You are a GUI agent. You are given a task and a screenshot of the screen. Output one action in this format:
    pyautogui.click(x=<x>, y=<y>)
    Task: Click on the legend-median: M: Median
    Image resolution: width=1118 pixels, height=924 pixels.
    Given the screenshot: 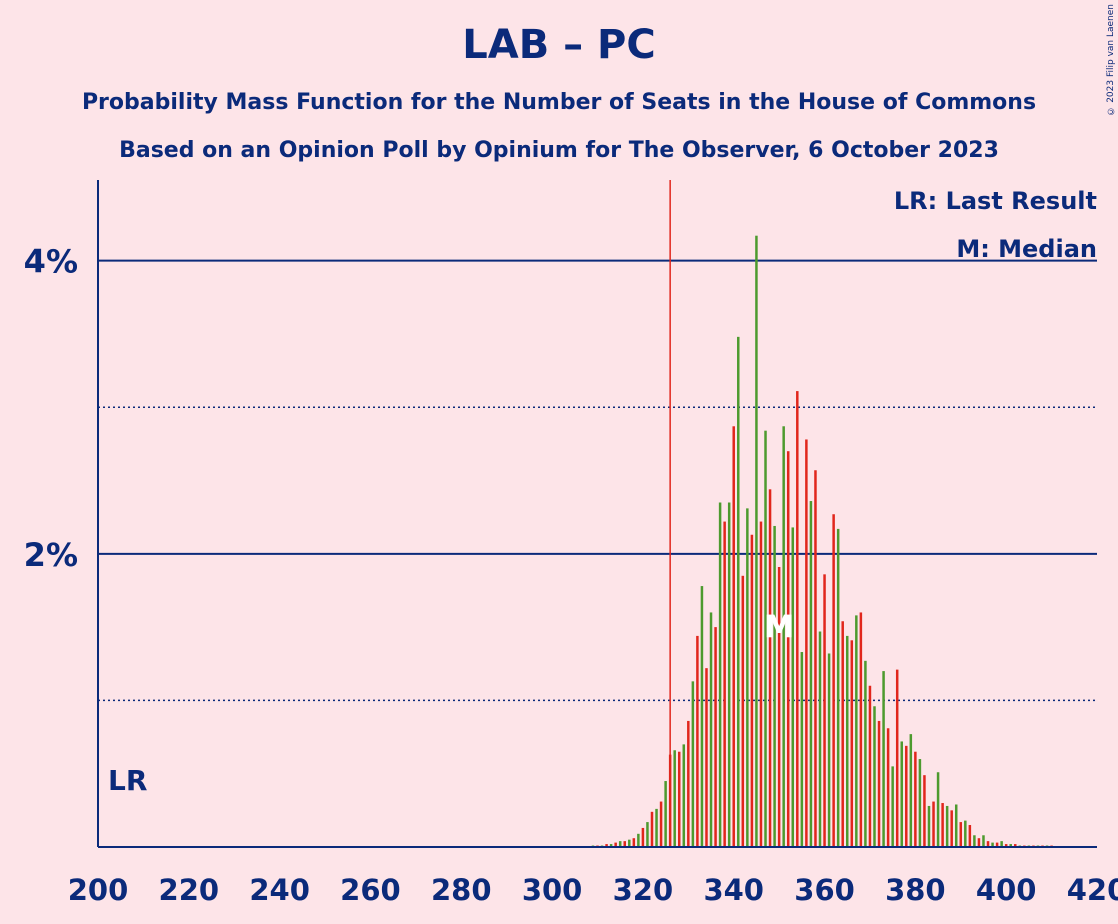 What is the action you would take?
    pyautogui.click(x=1026, y=249)
    